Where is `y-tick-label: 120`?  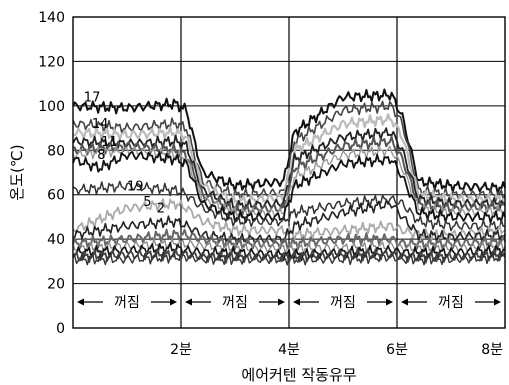 y-tick-label: 120 is located at coordinates (51, 62).